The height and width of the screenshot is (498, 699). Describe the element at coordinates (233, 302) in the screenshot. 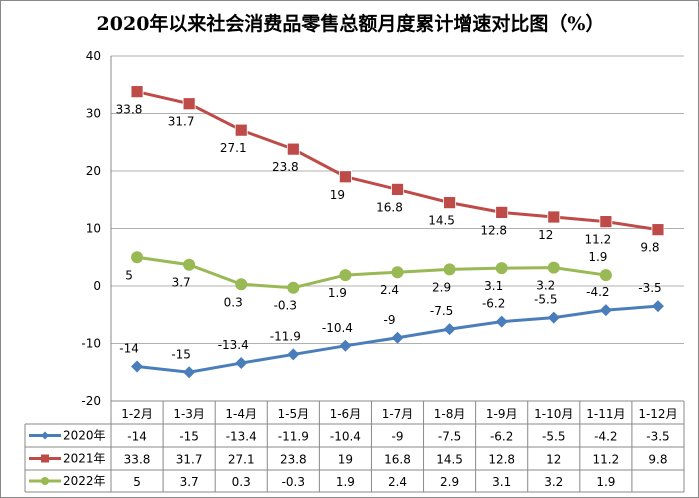

I see `data-label: 0.3` at that location.